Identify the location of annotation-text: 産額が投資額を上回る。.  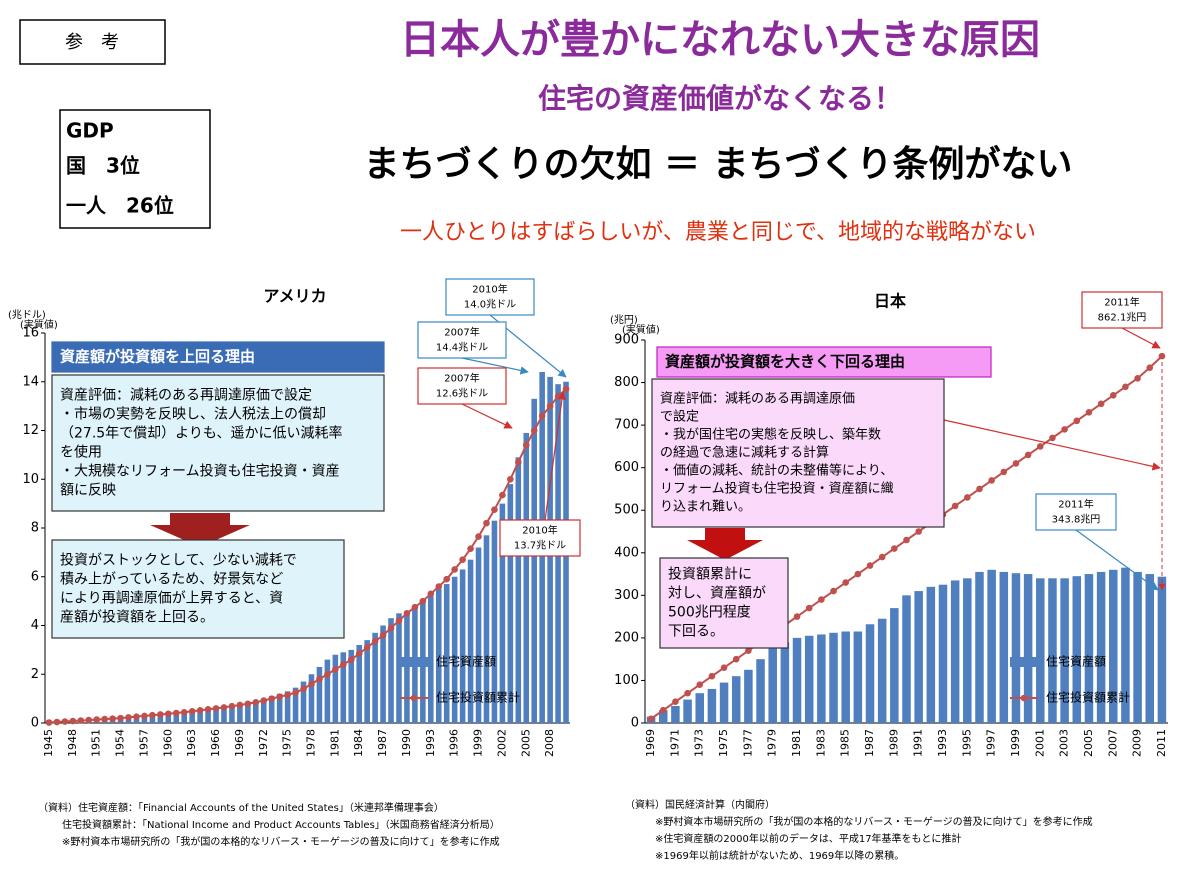
(137, 618).